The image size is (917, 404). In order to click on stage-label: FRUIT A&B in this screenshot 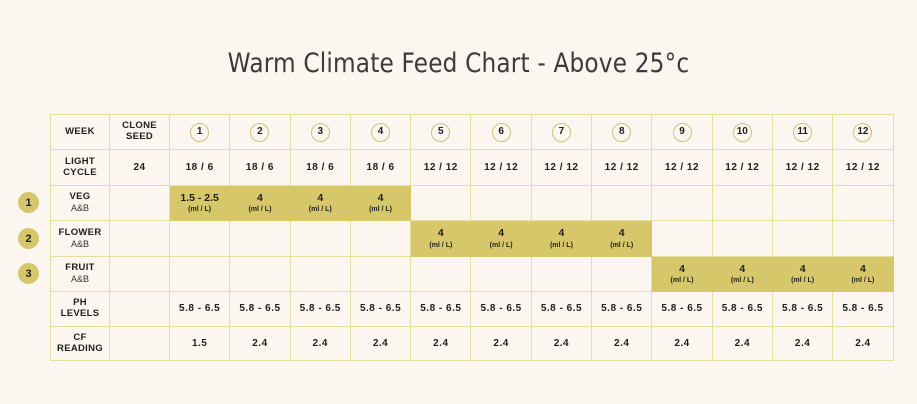, I will do `click(80, 274)`.